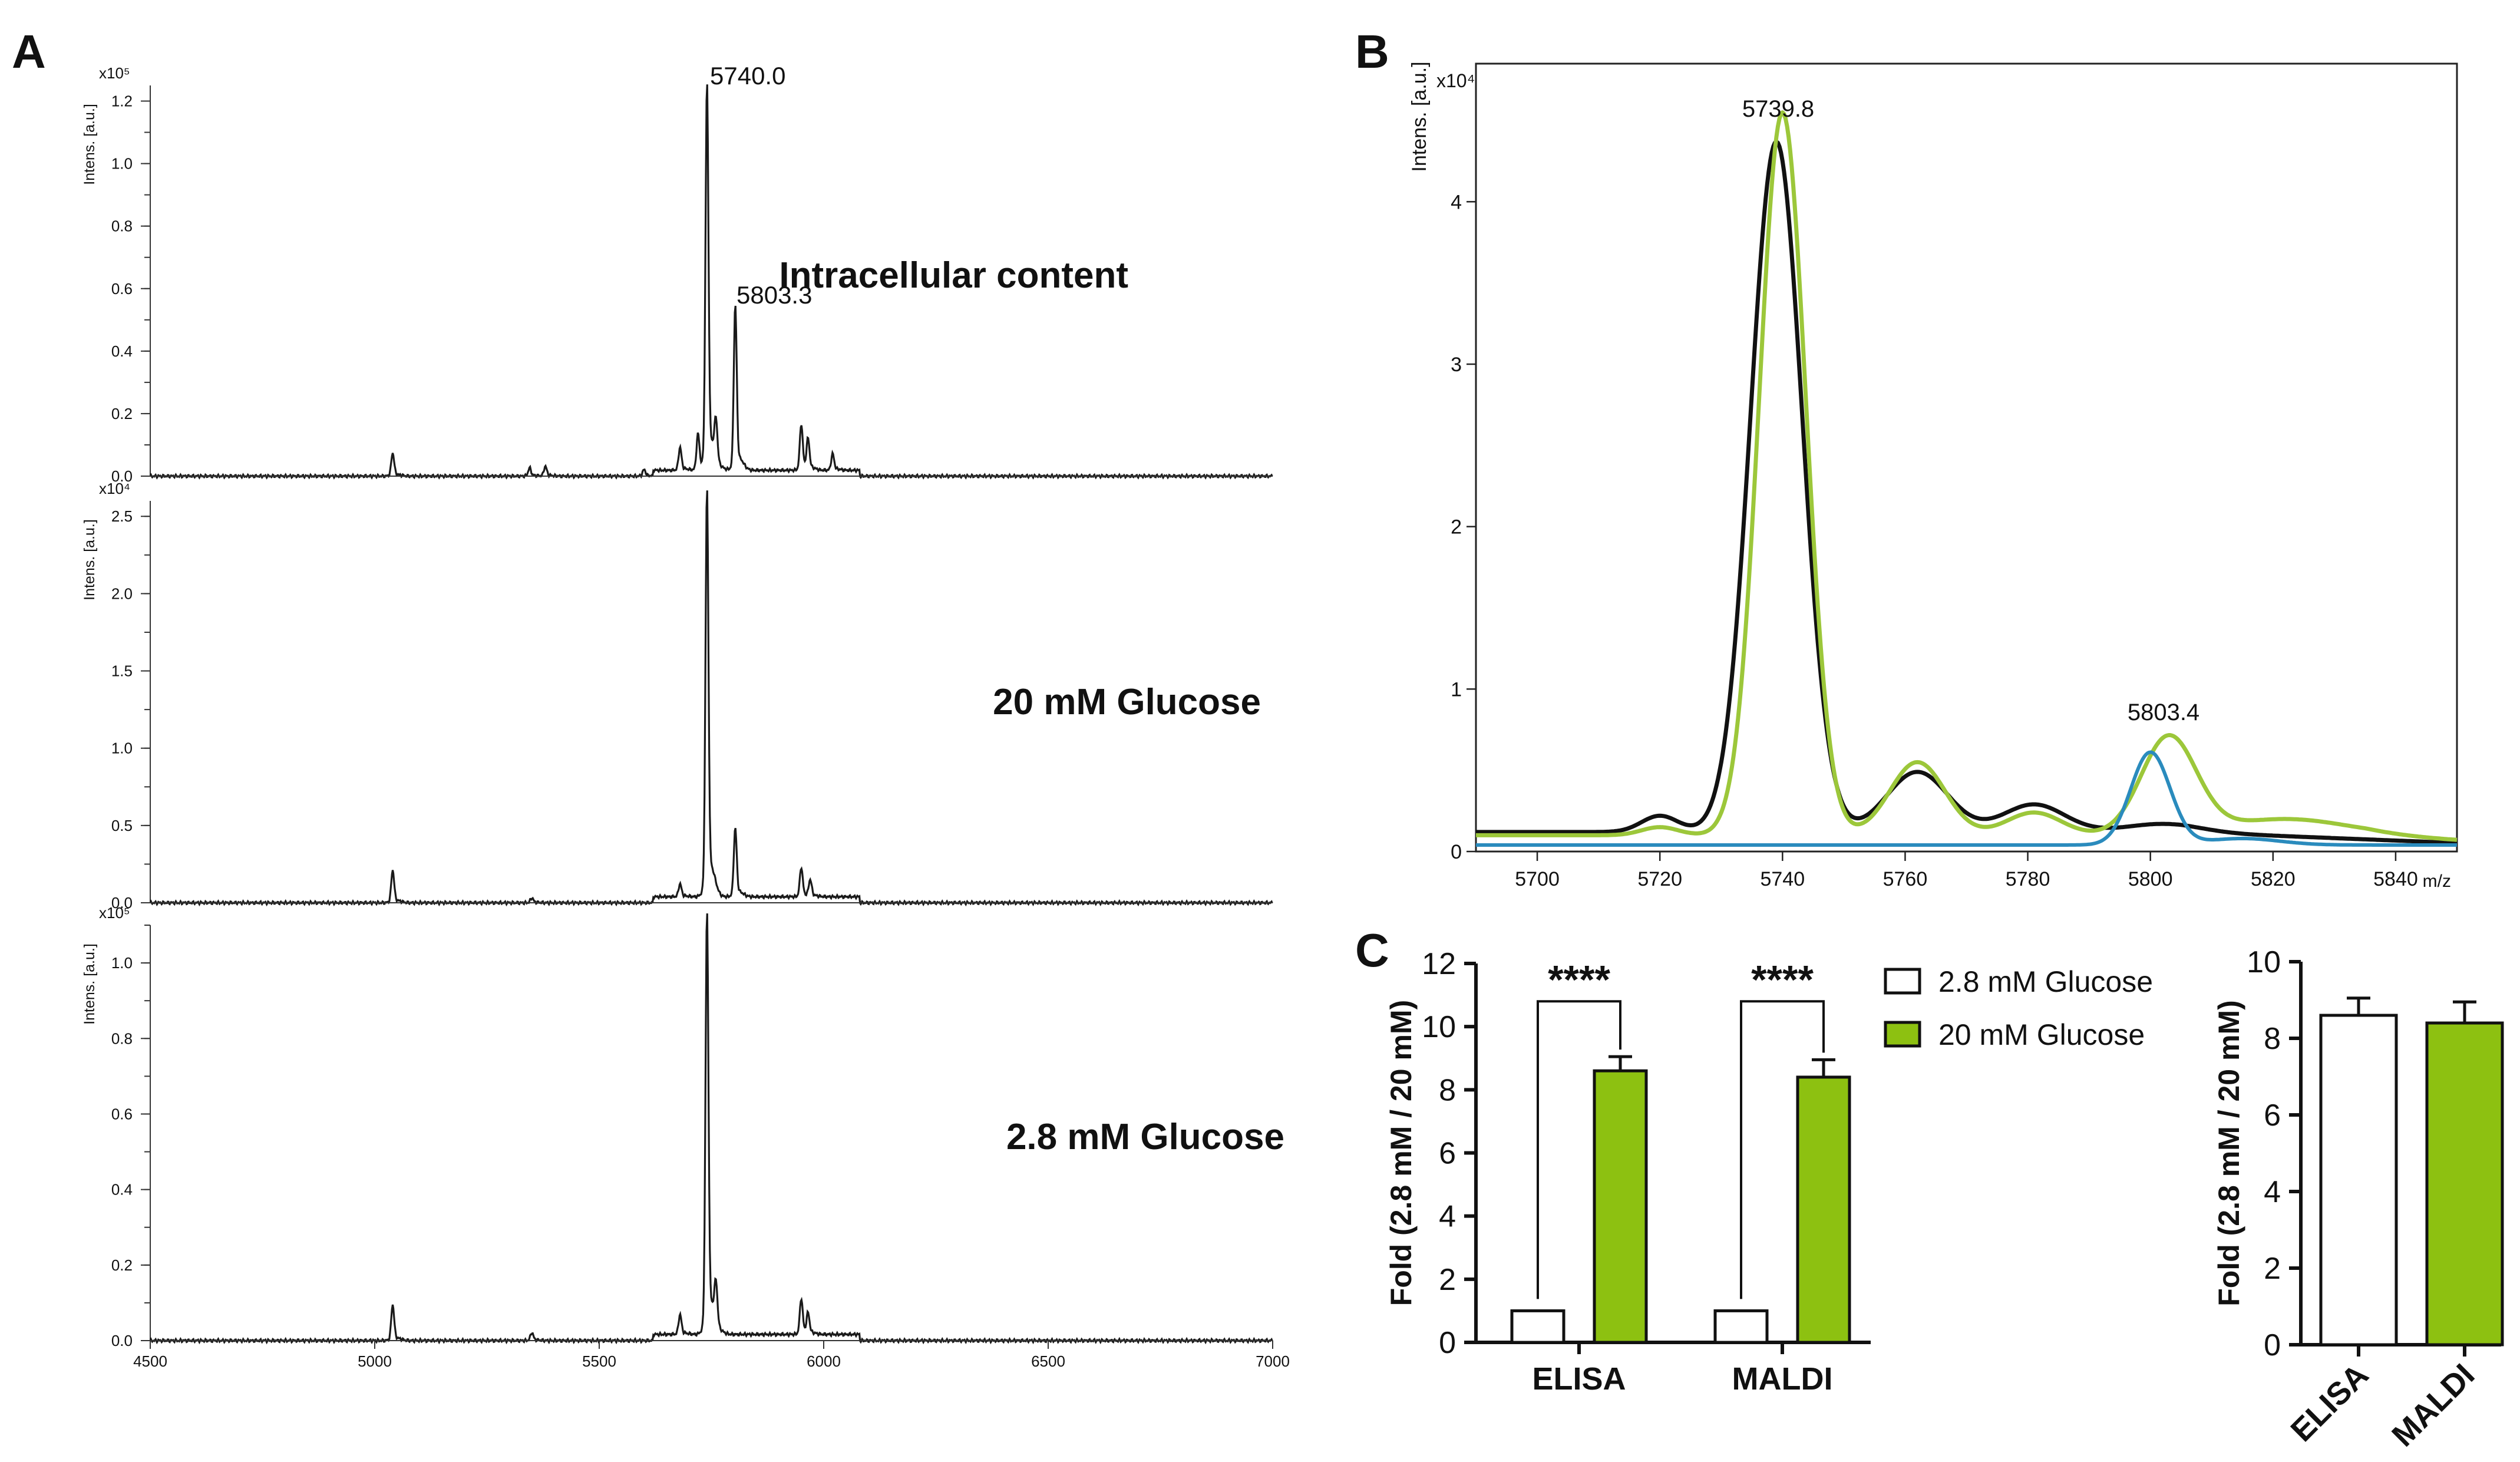  What do you see at coordinates (2163, 712) in the screenshot?
I see `b-peak-annotation: 5803.4` at bounding box center [2163, 712].